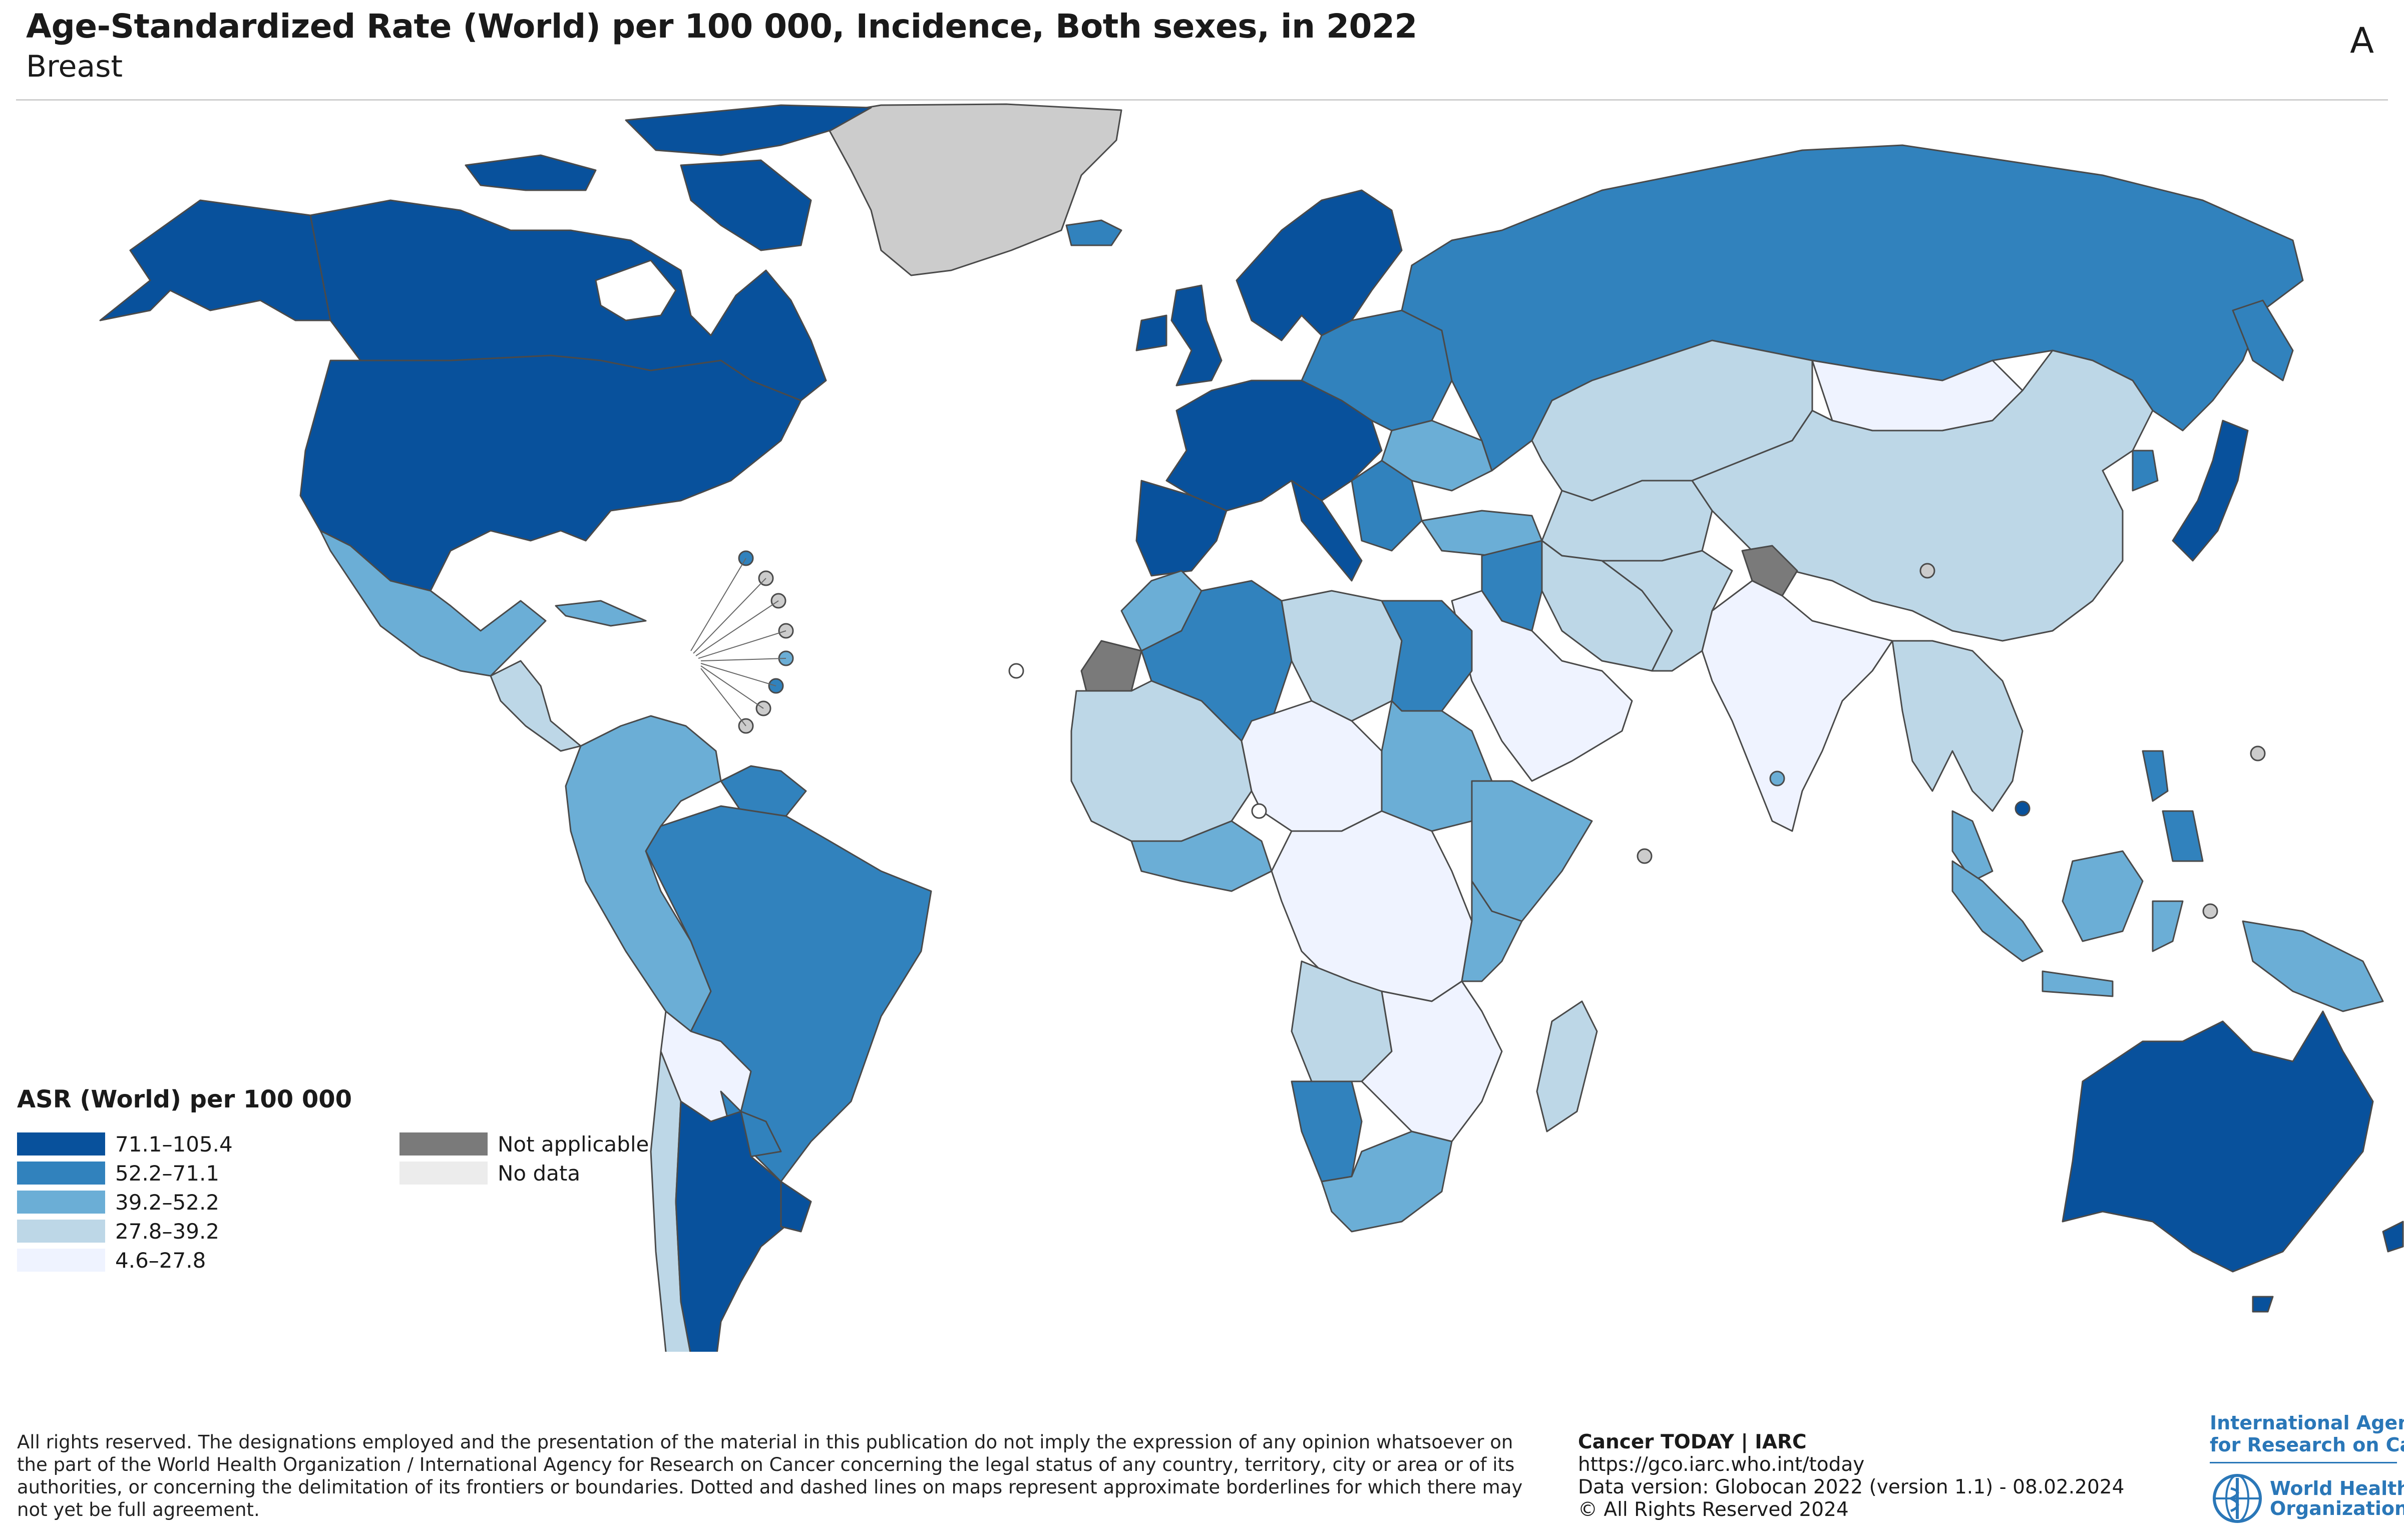  What do you see at coordinates (1111, 666) in the screenshot?
I see `region-western-sahara` at bounding box center [1111, 666].